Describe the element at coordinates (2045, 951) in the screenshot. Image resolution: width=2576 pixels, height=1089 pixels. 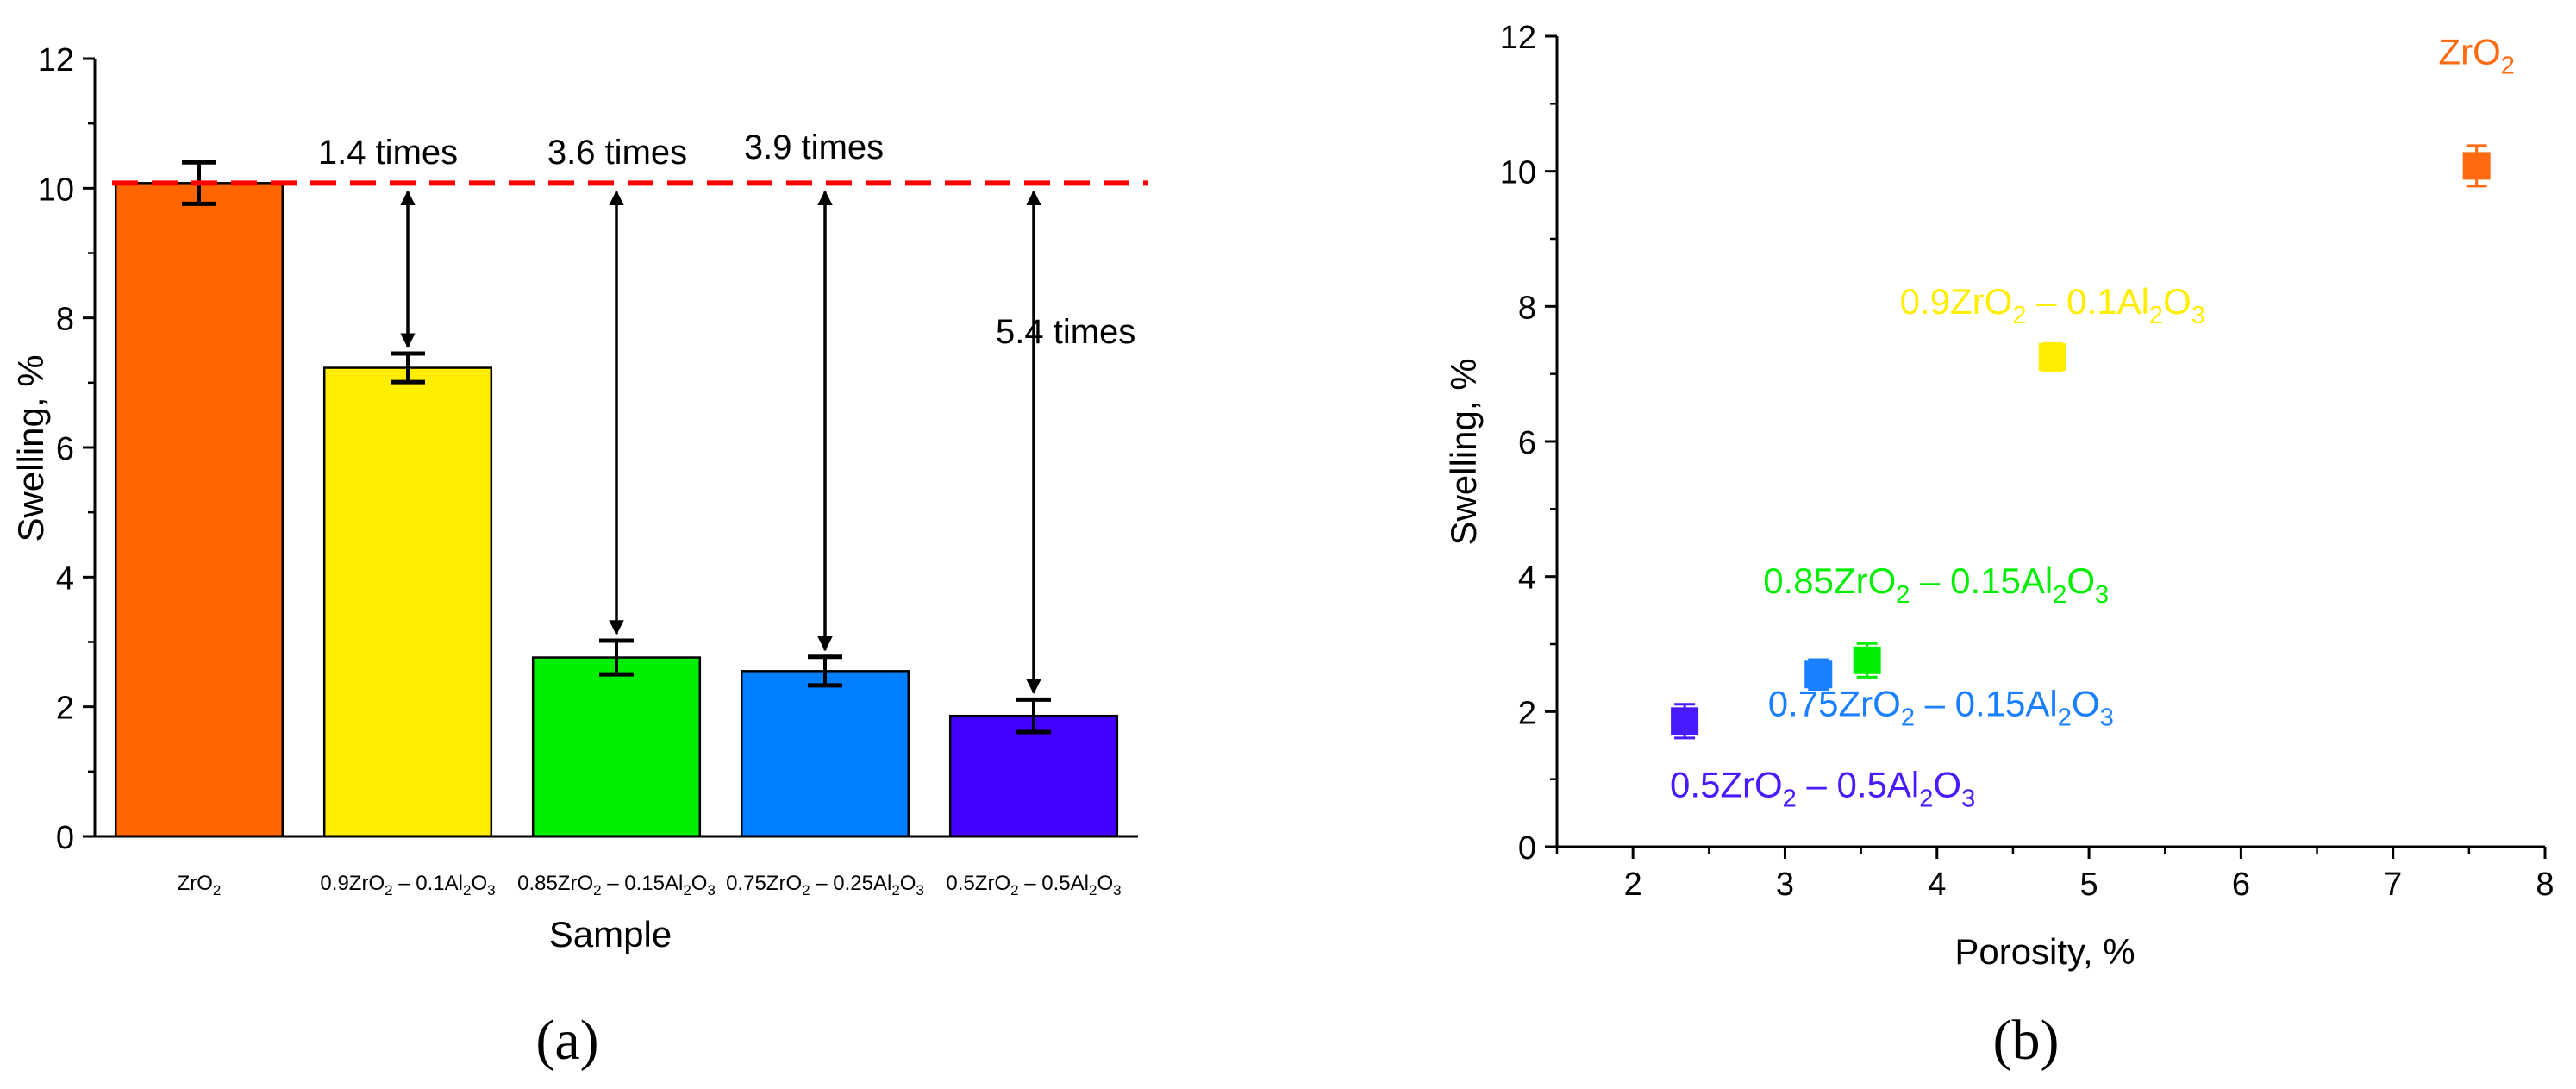
I see `scatter-chart-x-axis-label: Porosity, %` at that location.